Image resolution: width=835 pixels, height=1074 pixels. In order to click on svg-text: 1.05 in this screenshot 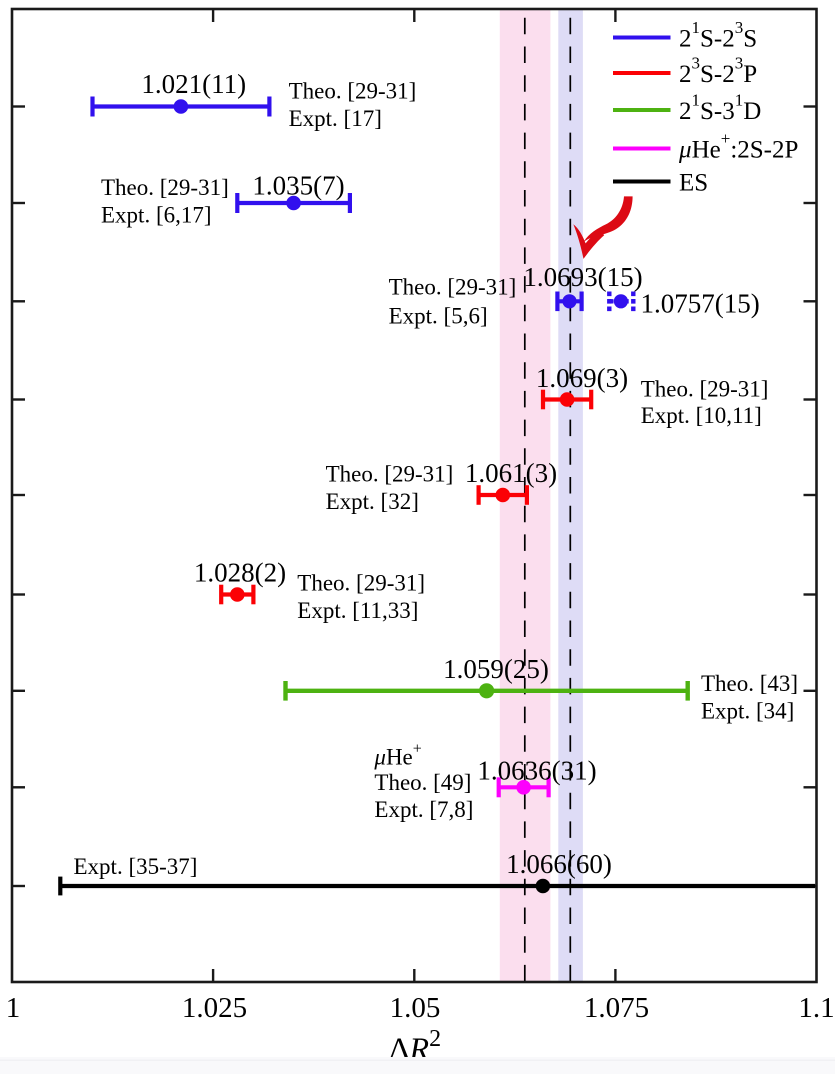, I will do `click(415, 1008)`.